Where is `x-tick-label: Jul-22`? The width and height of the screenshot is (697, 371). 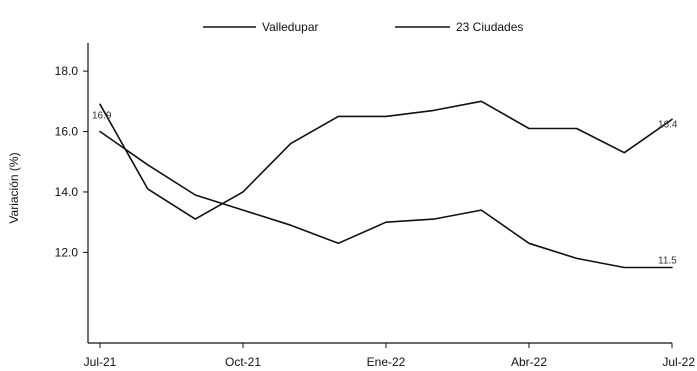 x-tick-label: Jul-22 is located at coordinates (678, 362).